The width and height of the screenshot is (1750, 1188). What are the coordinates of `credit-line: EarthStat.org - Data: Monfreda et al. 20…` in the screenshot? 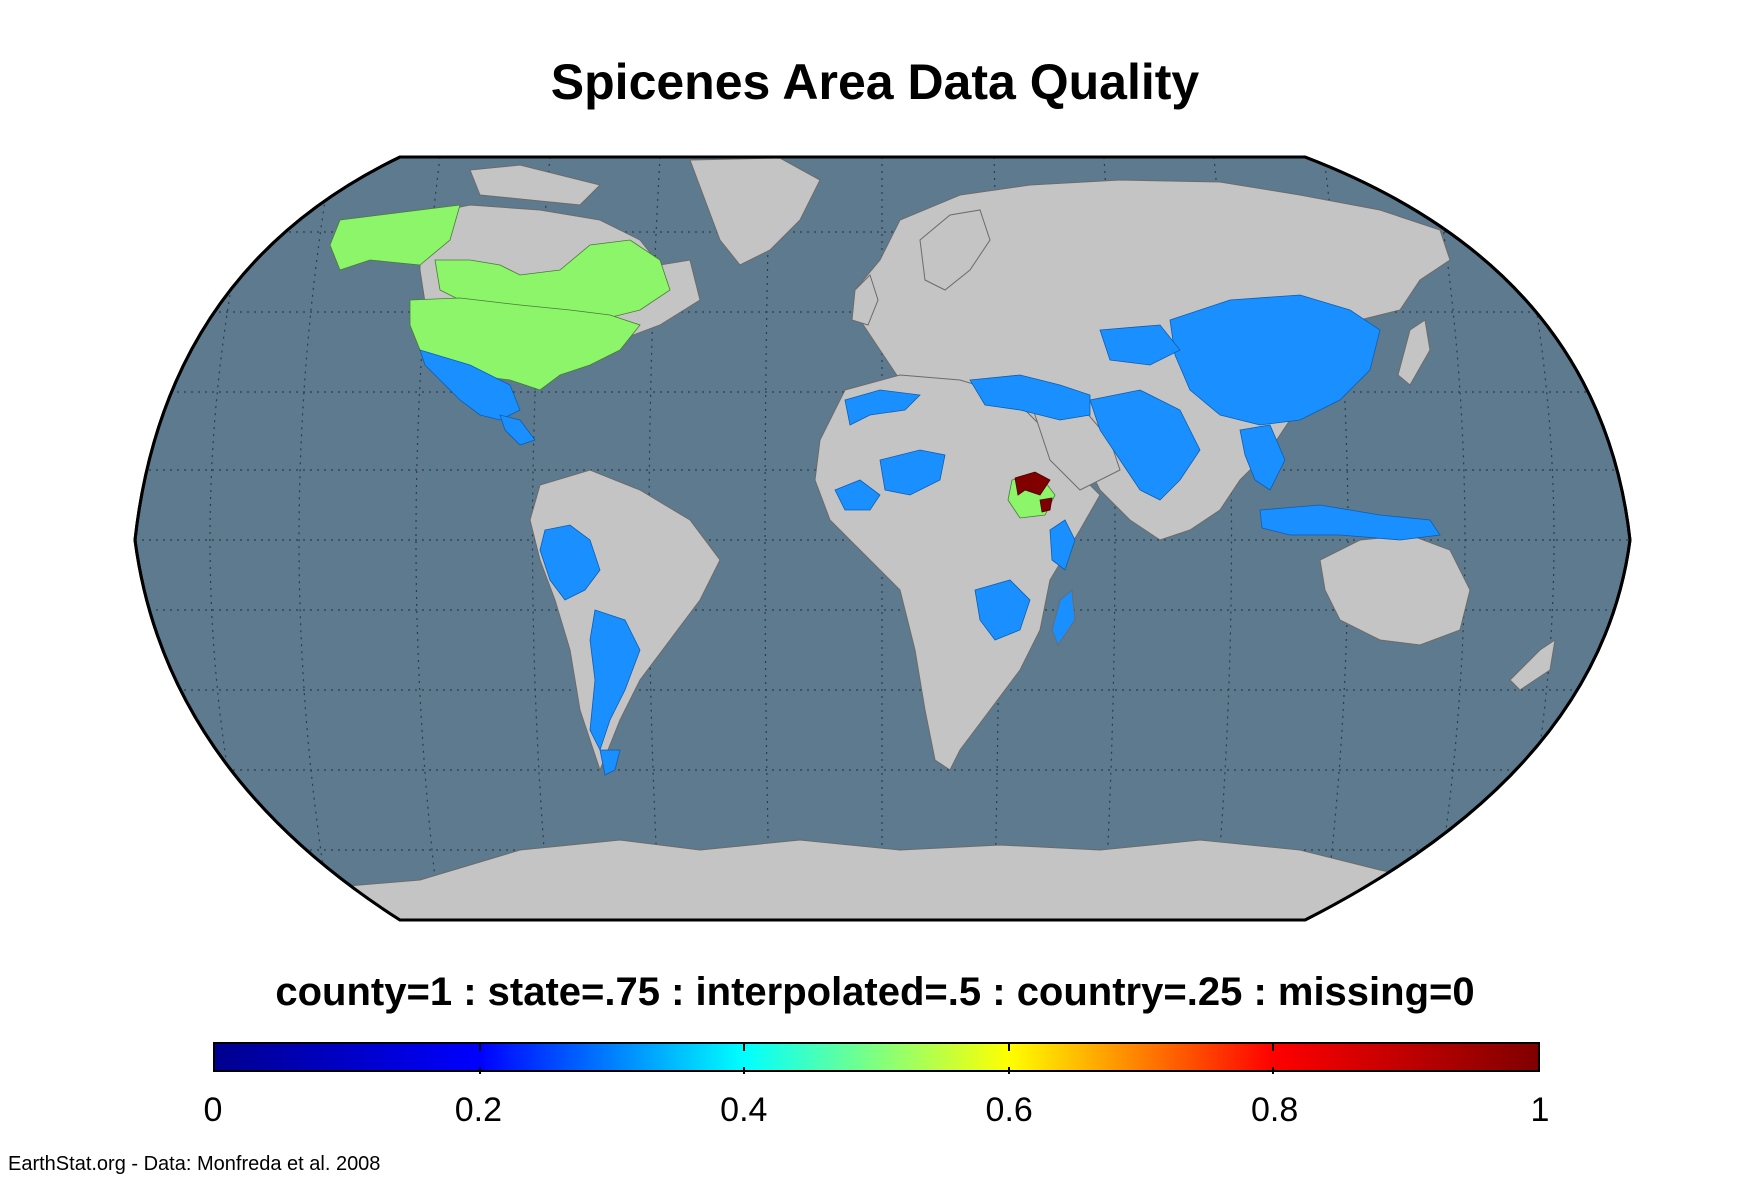 It's located at (194, 1164).